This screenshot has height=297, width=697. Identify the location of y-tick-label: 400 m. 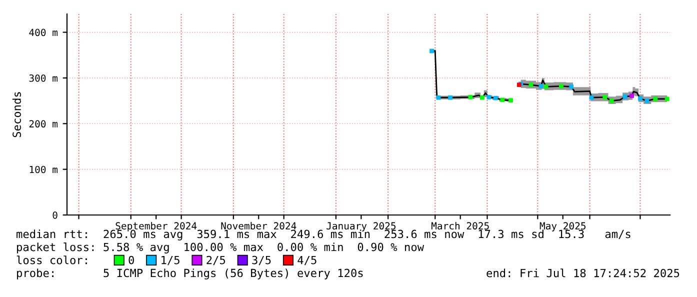
(43, 32).